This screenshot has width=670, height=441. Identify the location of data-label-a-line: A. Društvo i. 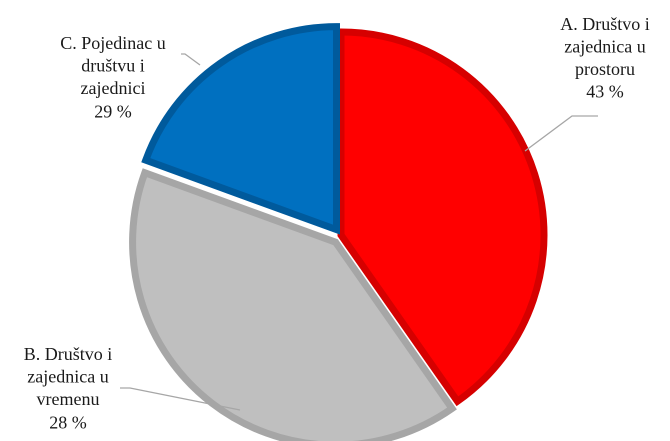
(605, 24).